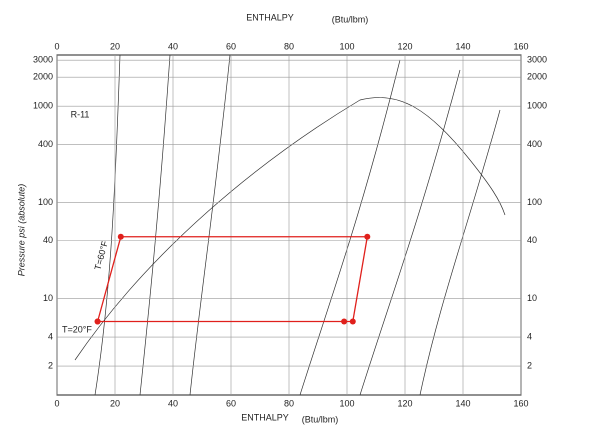  What do you see at coordinates (77, 329) in the screenshot?
I see `annotation: T=20°F` at bounding box center [77, 329].